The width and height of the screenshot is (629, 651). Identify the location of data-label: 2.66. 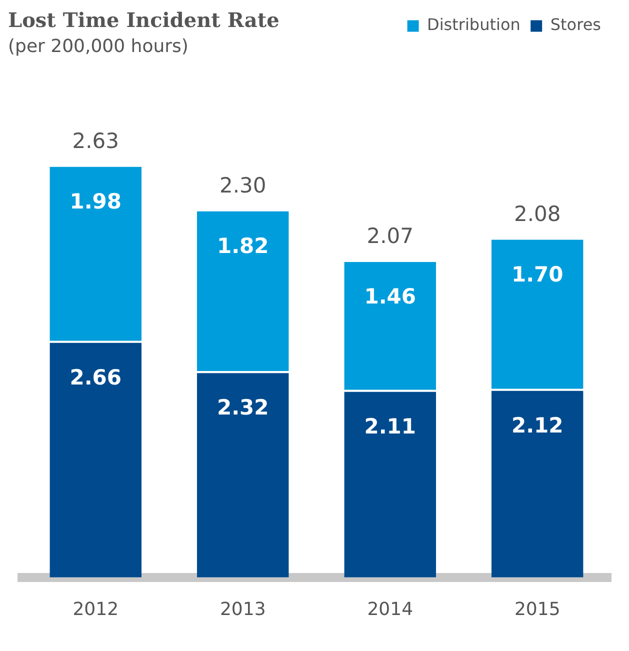
(96, 377).